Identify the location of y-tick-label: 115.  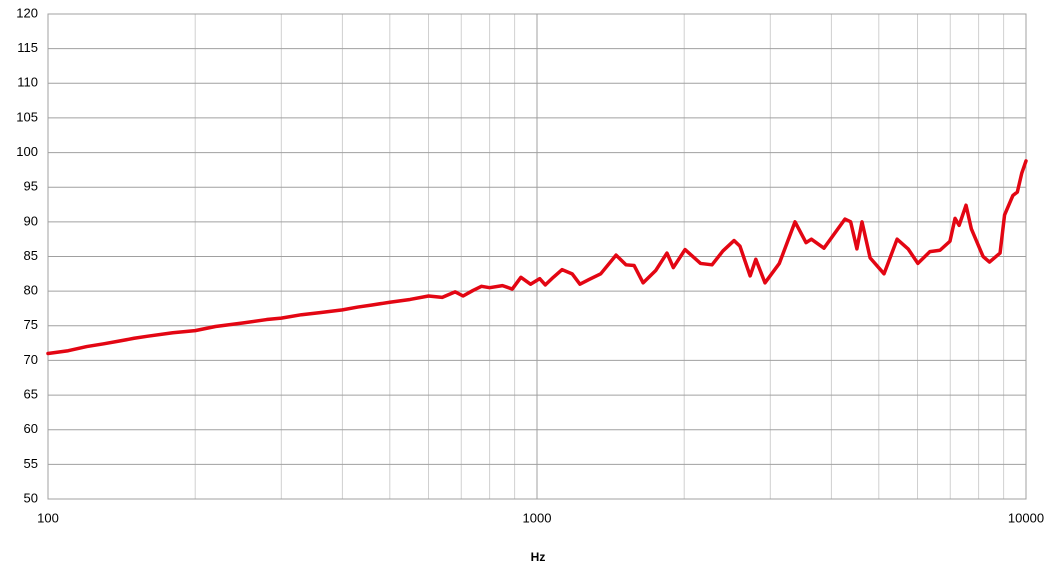
(27, 47).